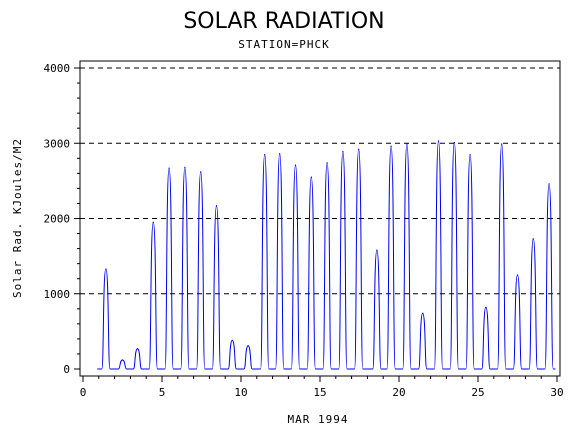  I want to click on y-tick-label: 0, so click(66, 369).